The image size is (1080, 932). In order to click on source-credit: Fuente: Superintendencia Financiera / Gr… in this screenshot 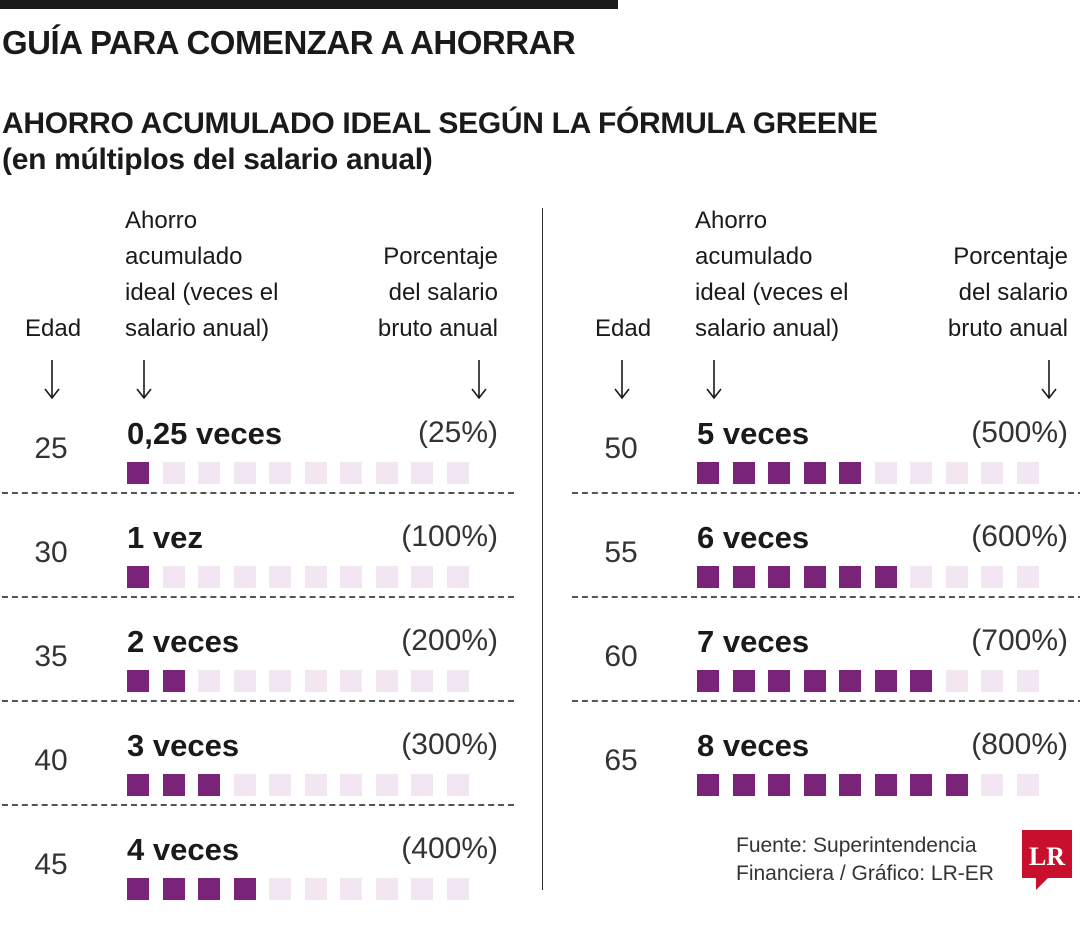, I will do `click(865, 860)`.